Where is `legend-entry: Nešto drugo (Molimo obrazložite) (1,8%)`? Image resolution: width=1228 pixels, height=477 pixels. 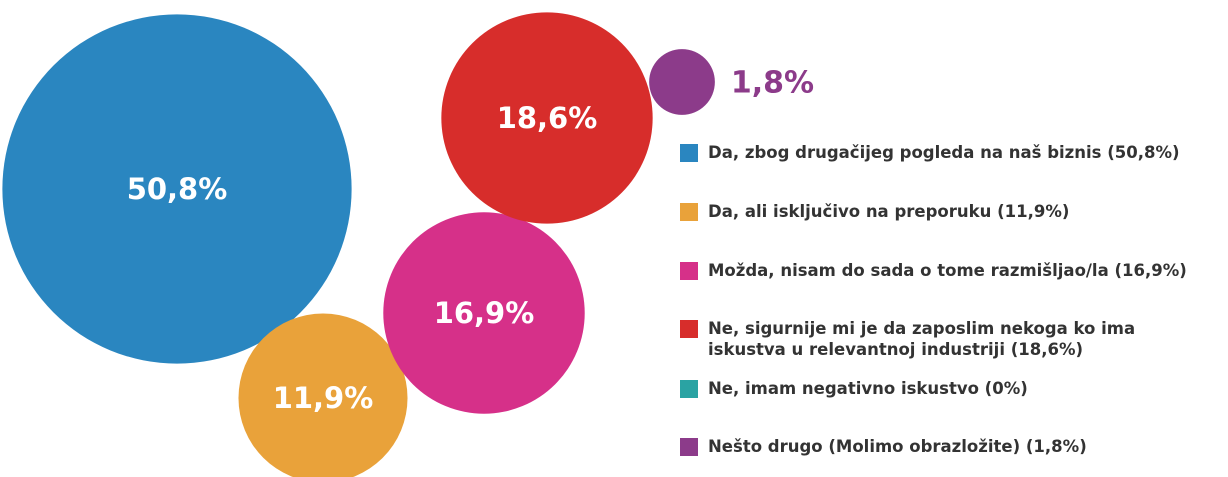 legend-entry: Nešto drugo (Molimo obrazložite) (1,8%) is located at coordinates (950, 446).